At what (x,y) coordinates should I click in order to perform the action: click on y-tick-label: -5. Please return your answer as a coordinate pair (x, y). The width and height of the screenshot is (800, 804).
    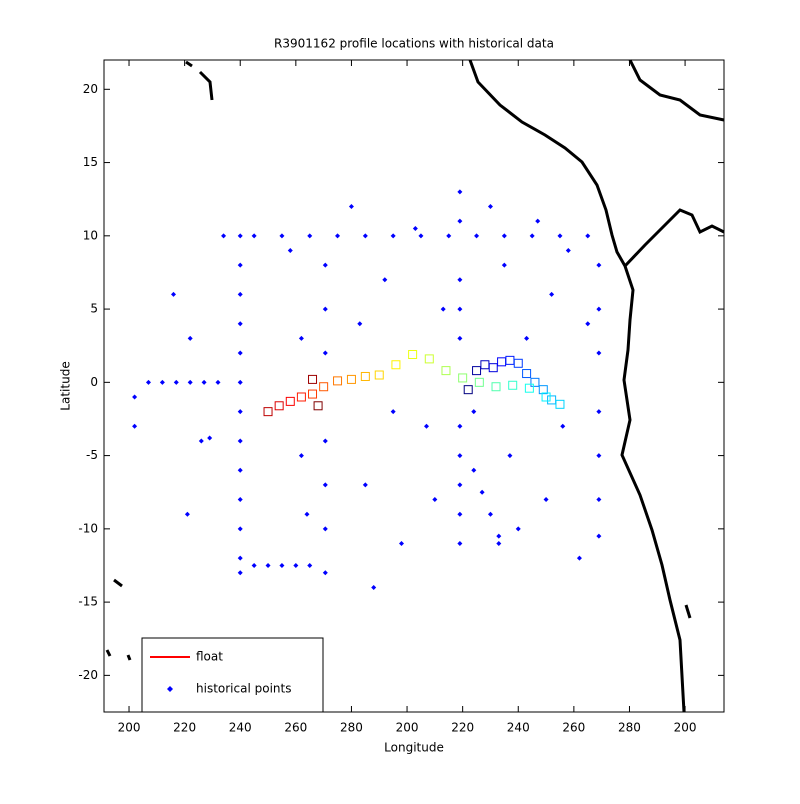
    Looking at the image, I should click on (92, 455).